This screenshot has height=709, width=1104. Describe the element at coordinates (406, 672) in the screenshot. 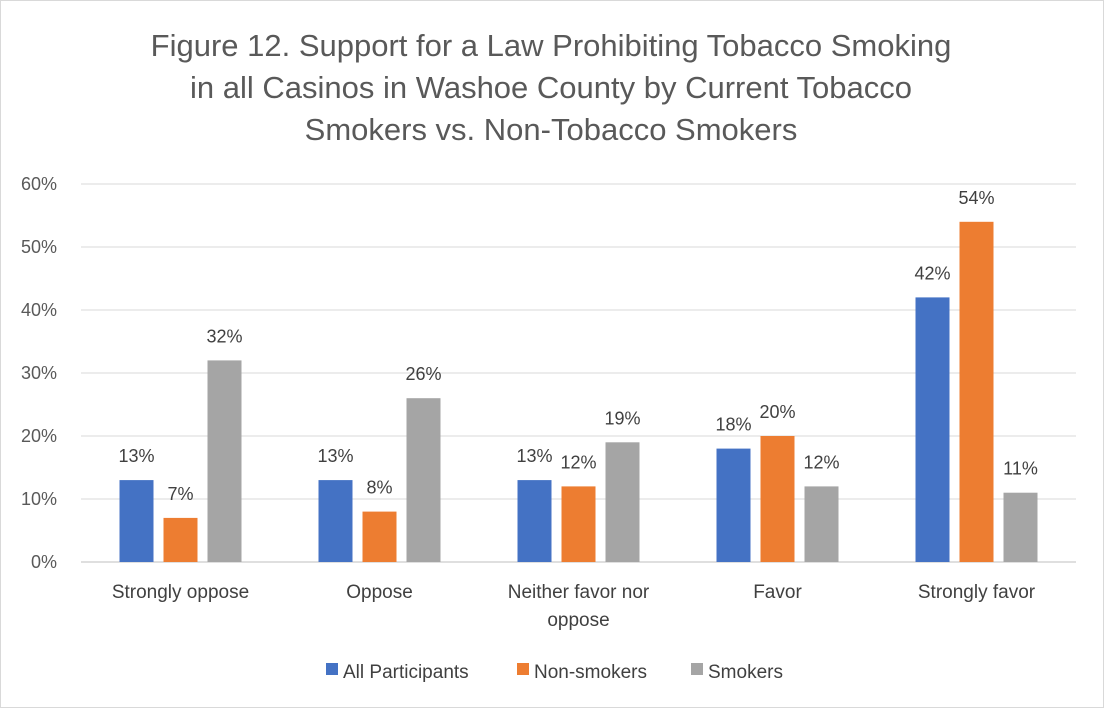

I see `legend-label: All Participants` at that location.